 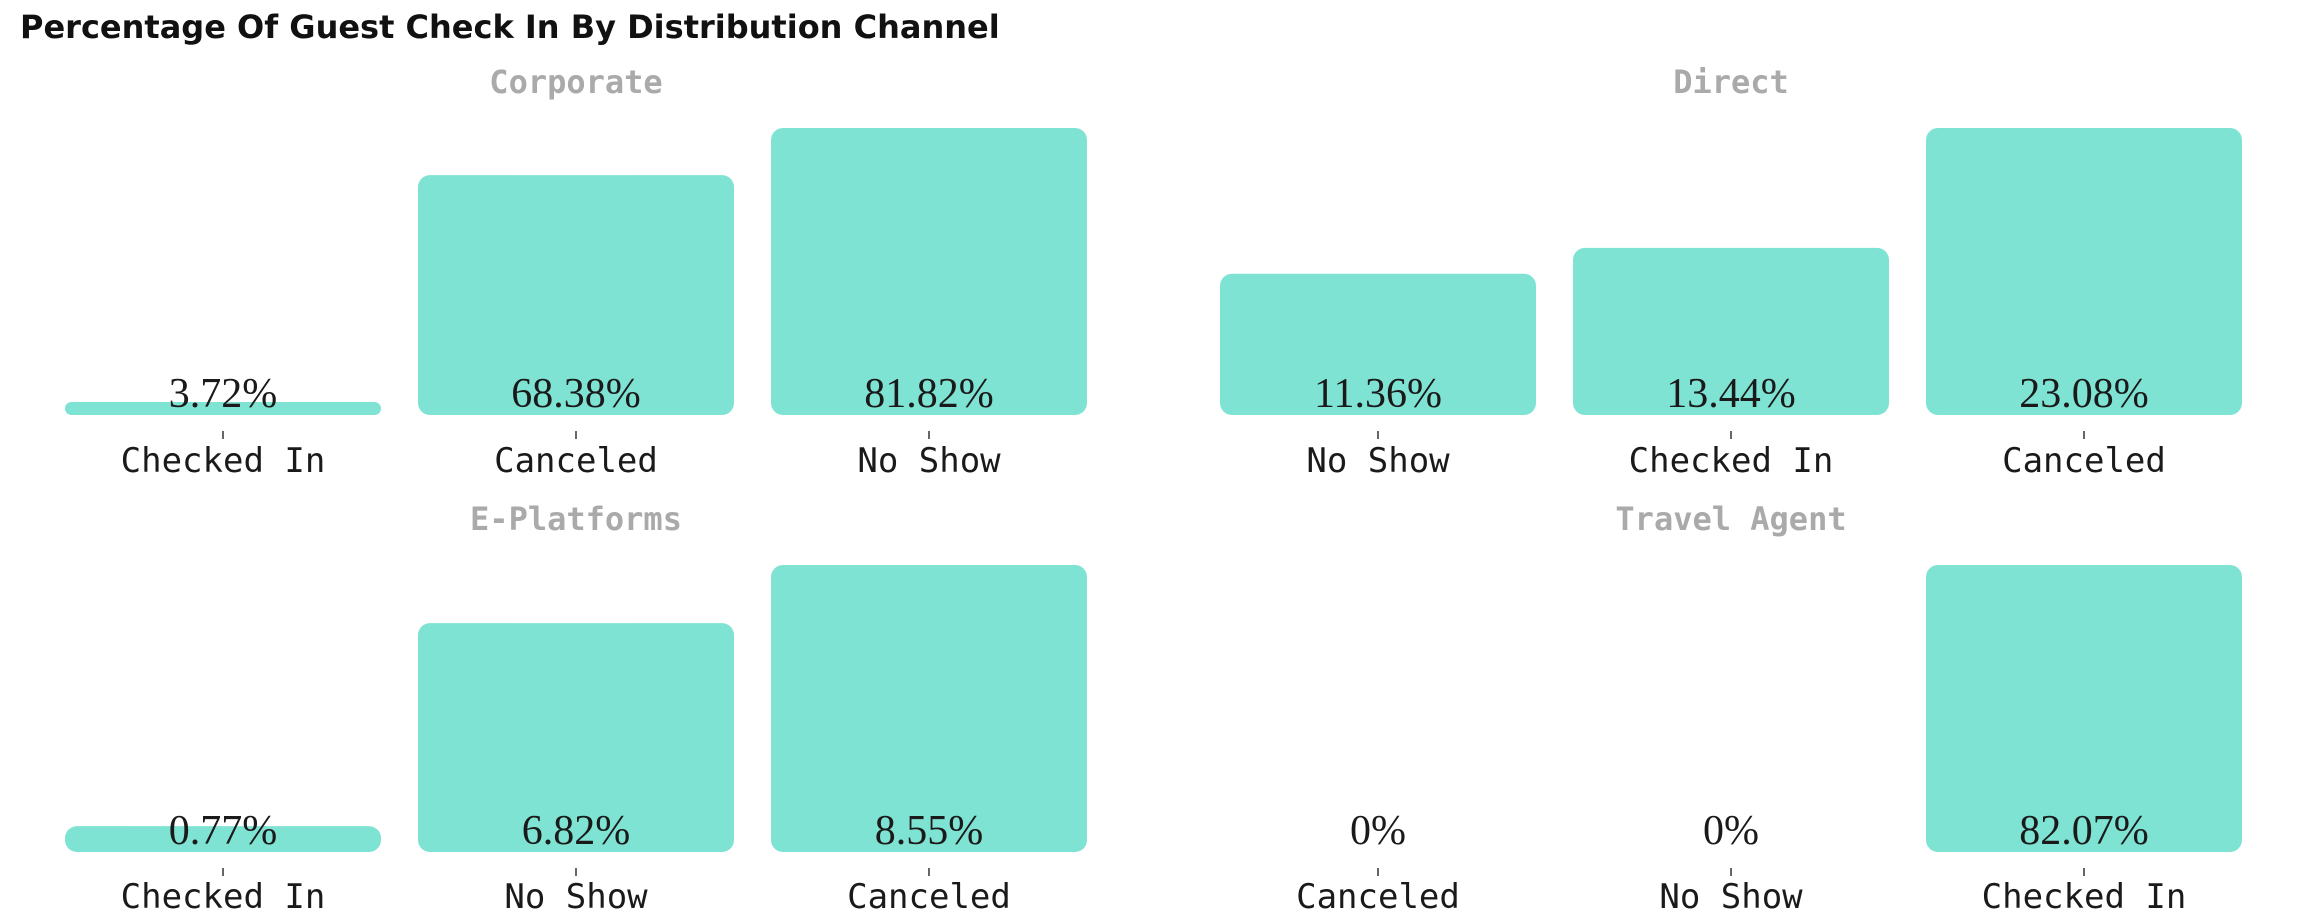 What do you see at coordinates (576, 519) in the screenshot?
I see `panel-title: E-Platforms` at bounding box center [576, 519].